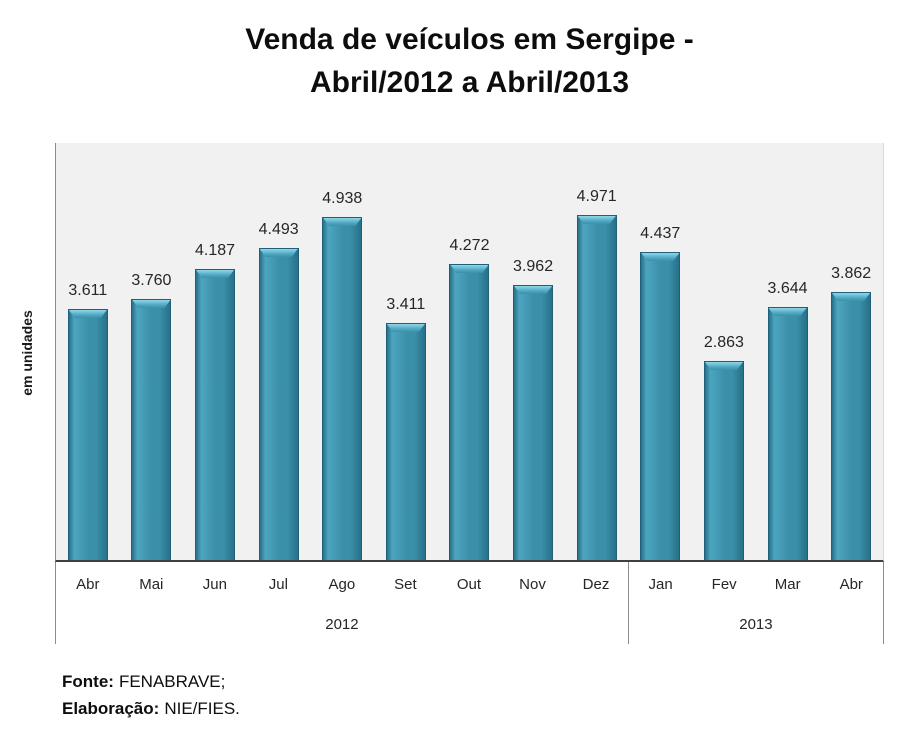 The width and height of the screenshot is (907, 744). I want to click on bar-slot: 3.411, so click(406, 351).